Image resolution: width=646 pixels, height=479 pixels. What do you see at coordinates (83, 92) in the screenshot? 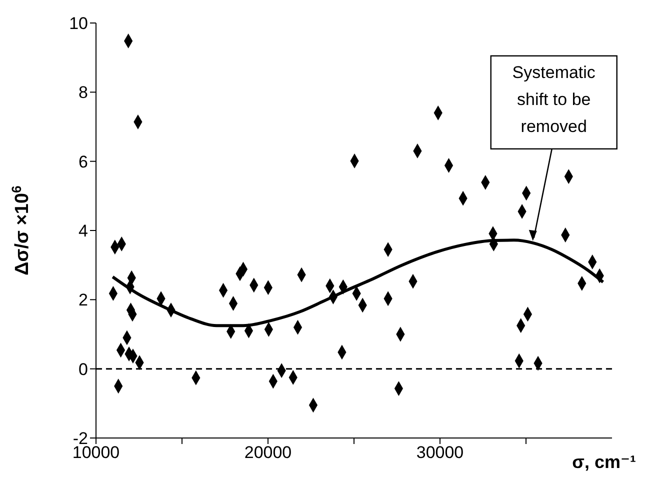
I see `y-tick-label: 8` at bounding box center [83, 92].